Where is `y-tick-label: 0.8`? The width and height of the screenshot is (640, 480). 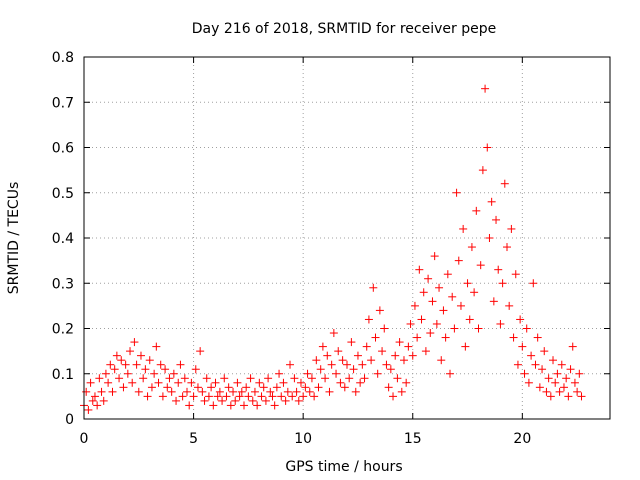
y-tick-label: 0.8 is located at coordinates (63, 58).